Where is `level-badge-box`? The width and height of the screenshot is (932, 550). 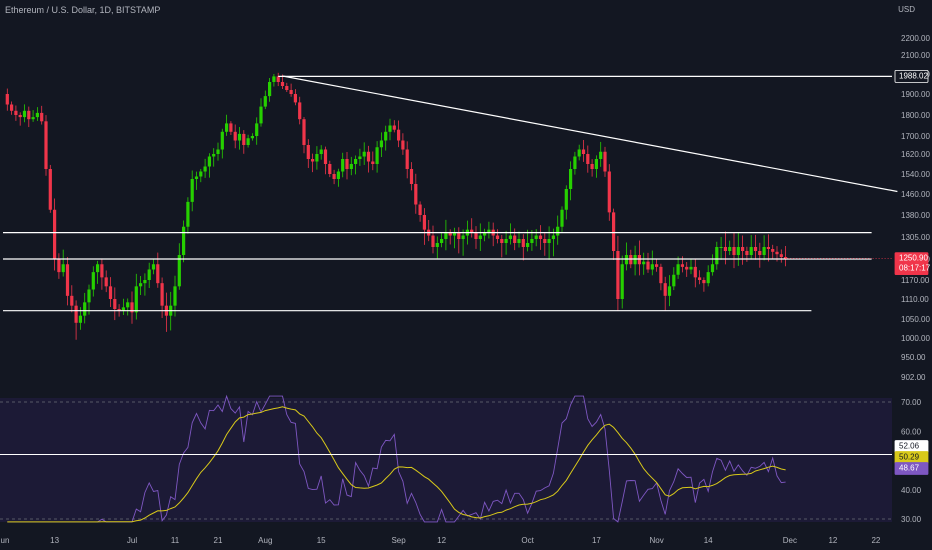 level-badge-box is located at coordinates (911, 76).